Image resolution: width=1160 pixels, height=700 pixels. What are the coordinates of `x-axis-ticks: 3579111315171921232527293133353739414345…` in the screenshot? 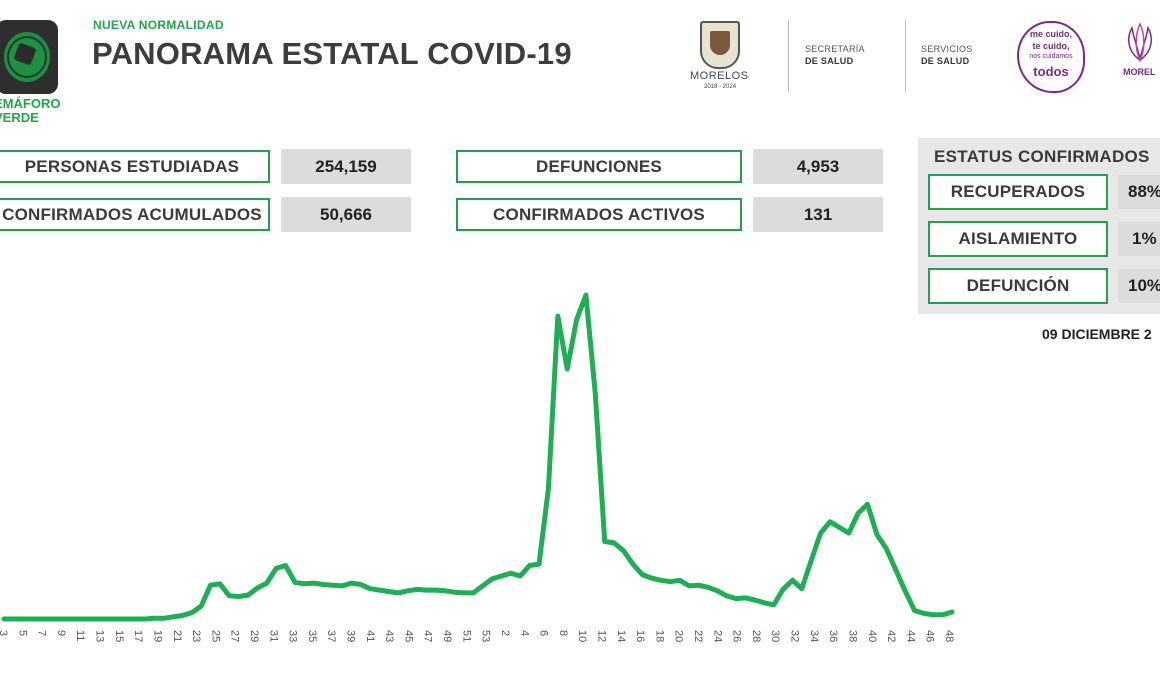 It's located at (477, 636).